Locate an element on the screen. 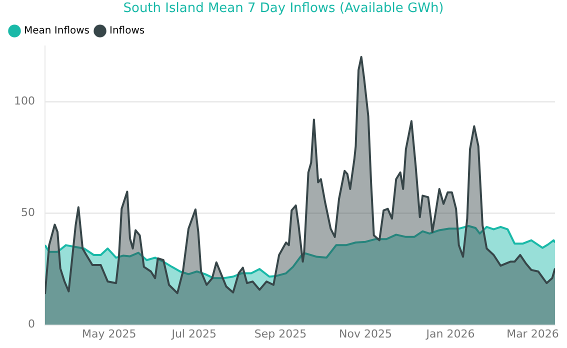 This screenshot has width=567, height=348. x-tick-label: Sep 2025 is located at coordinates (280, 333).